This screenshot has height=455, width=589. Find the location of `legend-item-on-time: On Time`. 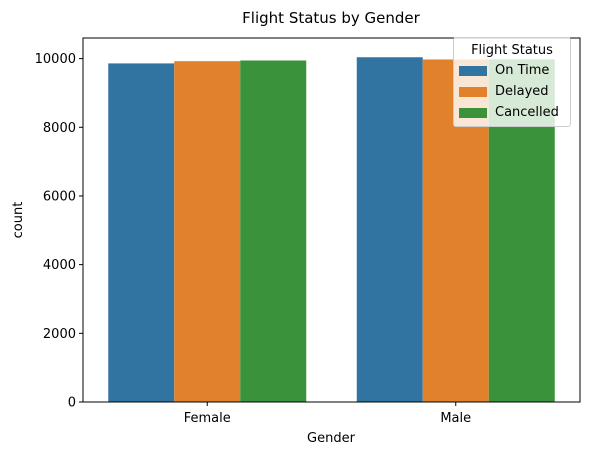

legend-item-on-time: On Time is located at coordinates (512, 70).